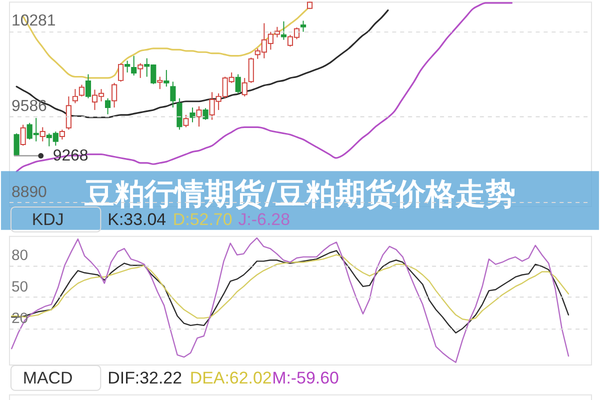 The image size is (600, 400). What do you see at coordinates (48, 219) in the screenshot?
I see `legend-title: KDJ` at bounding box center [48, 219].